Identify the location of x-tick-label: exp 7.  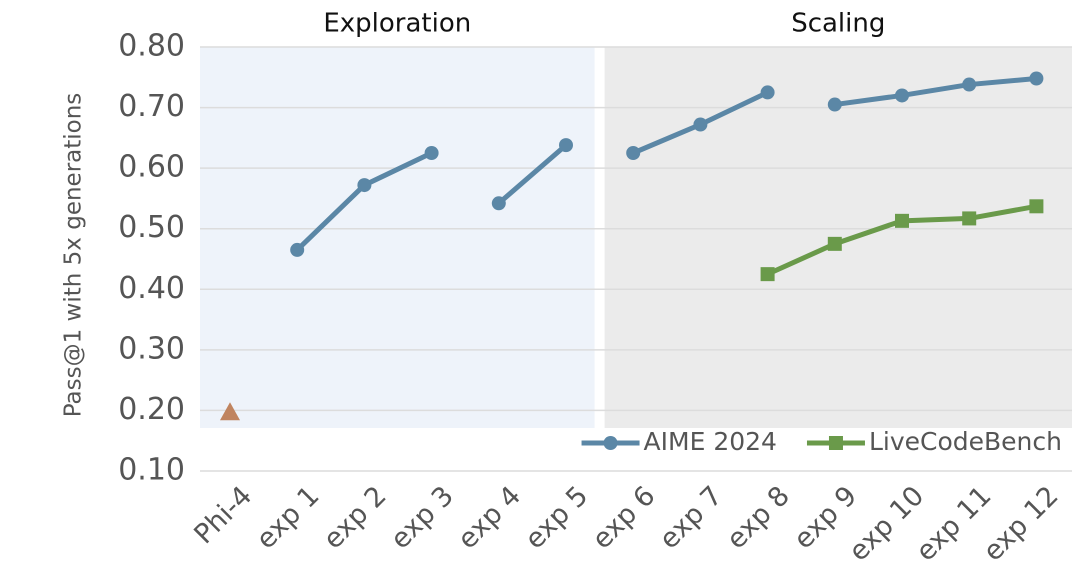
(691, 517).